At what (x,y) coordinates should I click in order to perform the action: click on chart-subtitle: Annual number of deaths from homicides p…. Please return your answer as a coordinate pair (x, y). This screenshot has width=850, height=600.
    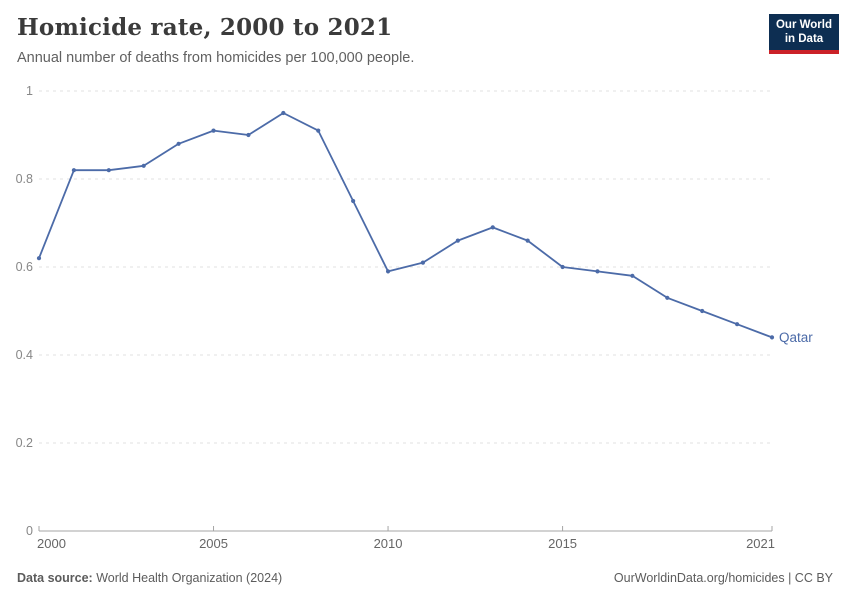
    Looking at the image, I should click on (216, 57).